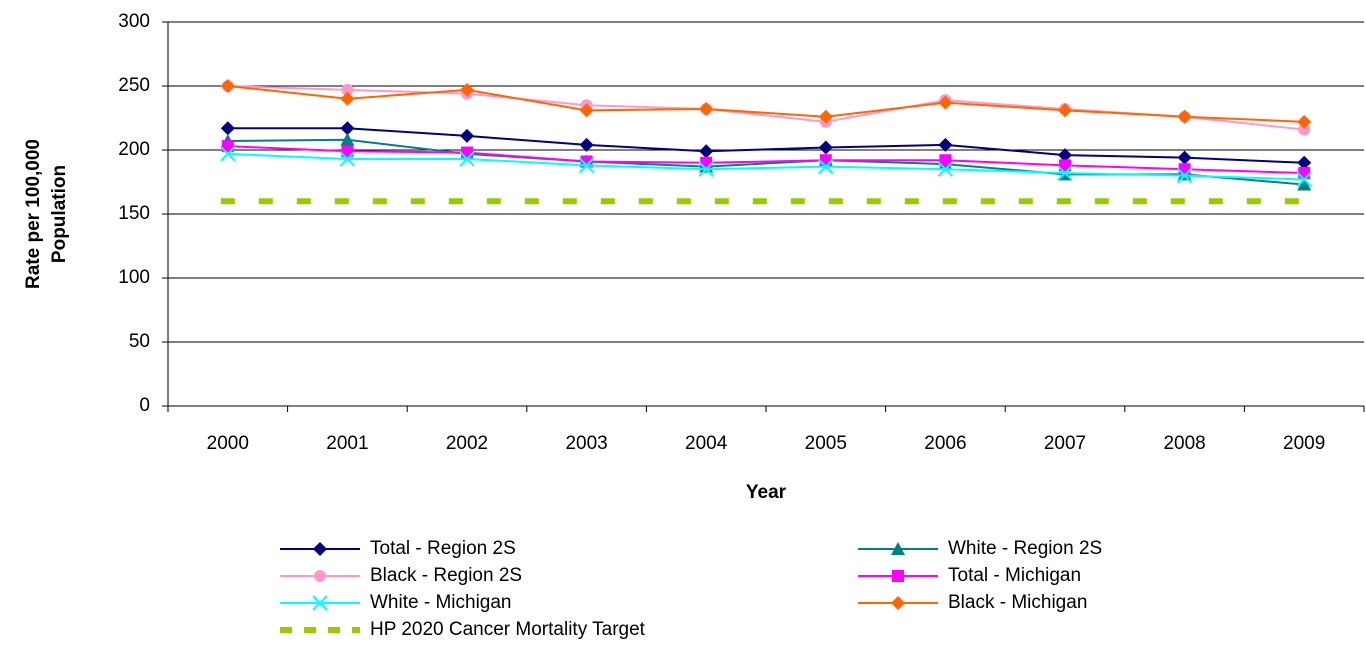 The height and width of the screenshot is (663, 1366). Describe the element at coordinates (1184, 443) in the screenshot. I see `x-tick-label: 2008` at that location.